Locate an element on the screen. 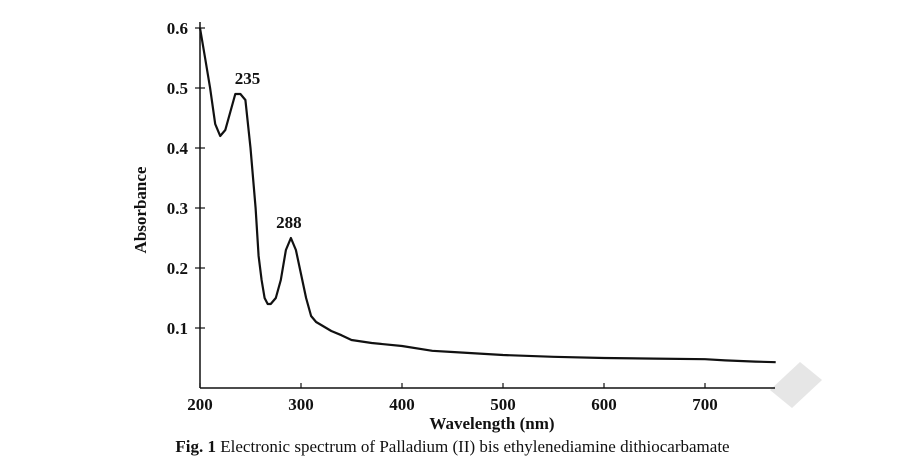 This screenshot has width=905, height=468. caption-label: Fig. 1 is located at coordinates (195, 446).